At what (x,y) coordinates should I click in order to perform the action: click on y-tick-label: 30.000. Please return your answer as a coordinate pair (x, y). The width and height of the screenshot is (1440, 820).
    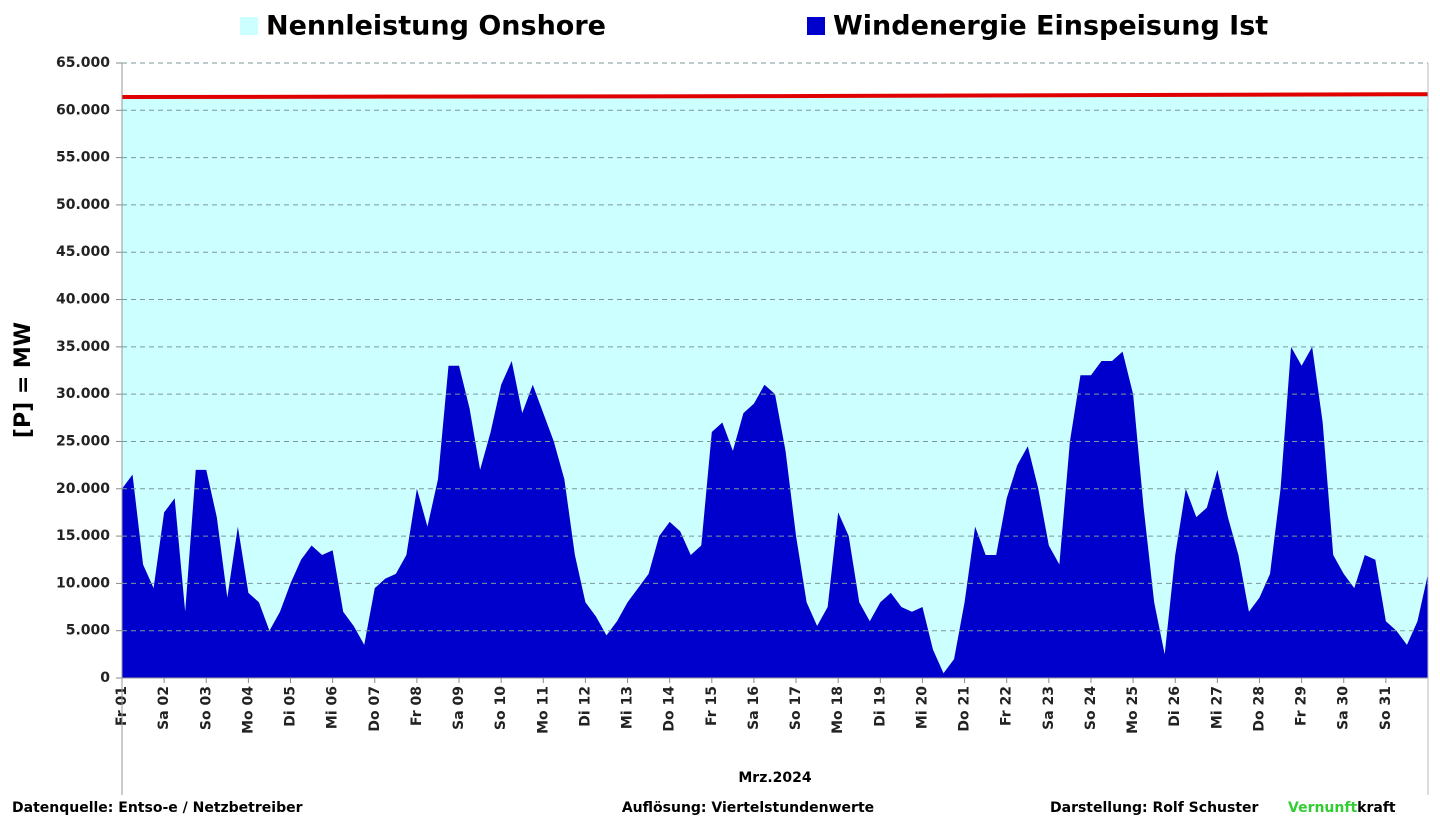
    Looking at the image, I should click on (83, 394).